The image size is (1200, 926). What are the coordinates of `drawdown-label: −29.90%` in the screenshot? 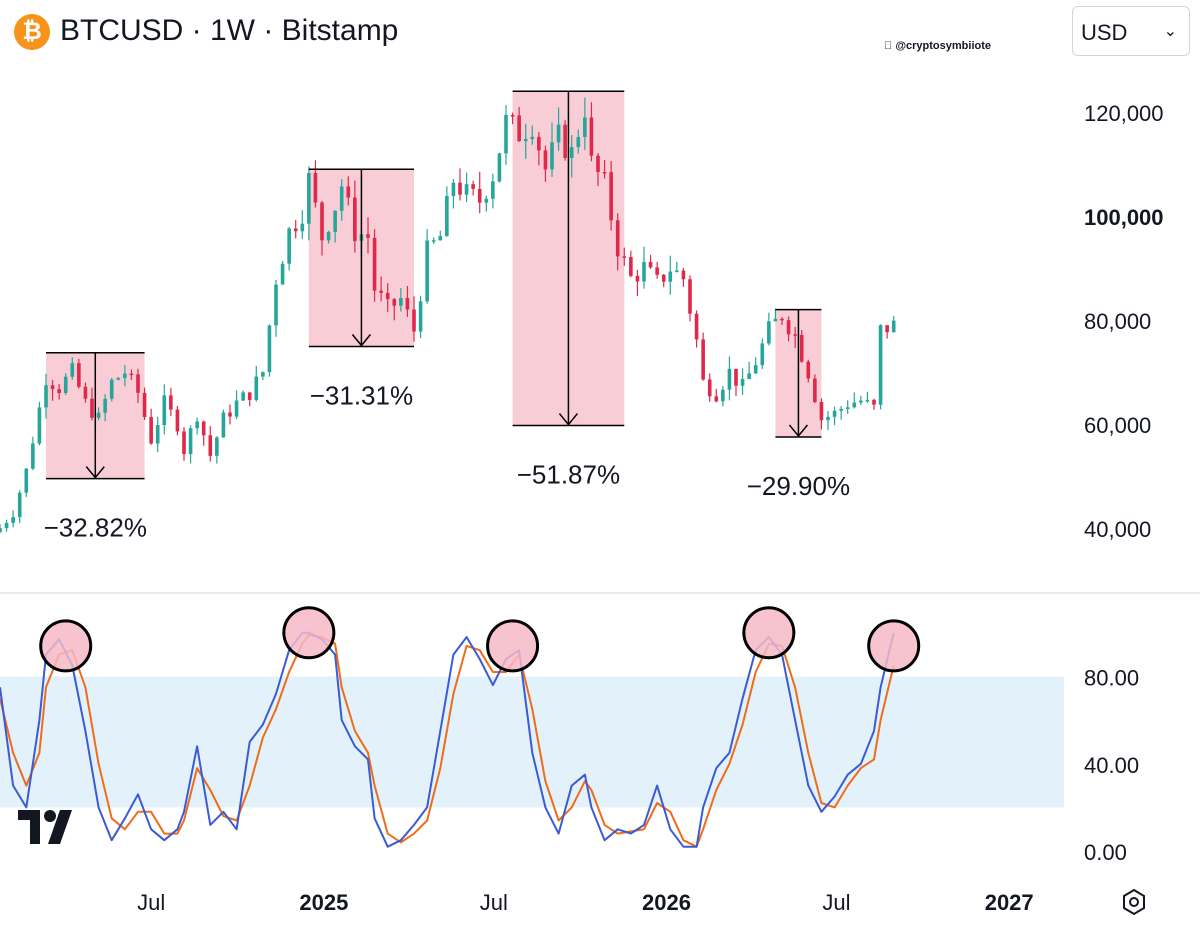 It's located at (798, 486).